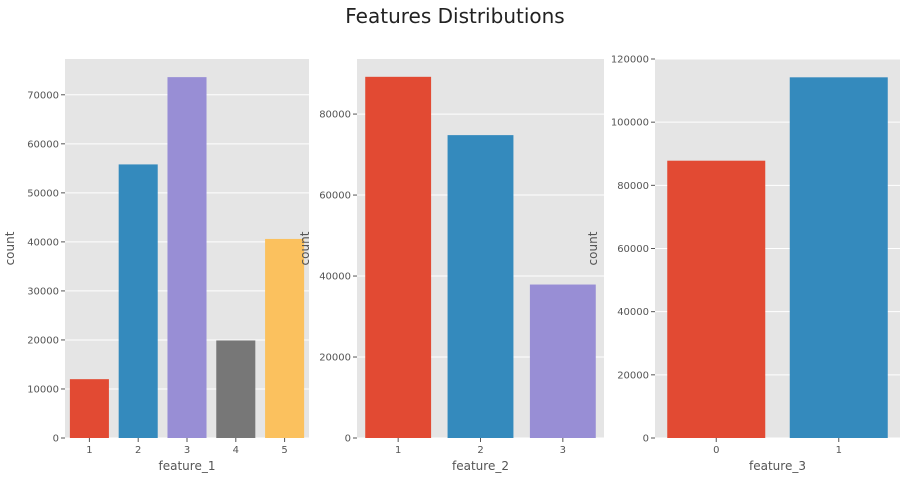  What do you see at coordinates (630, 60) in the screenshot?
I see `y-tick-label: 120000` at bounding box center [630, 60].